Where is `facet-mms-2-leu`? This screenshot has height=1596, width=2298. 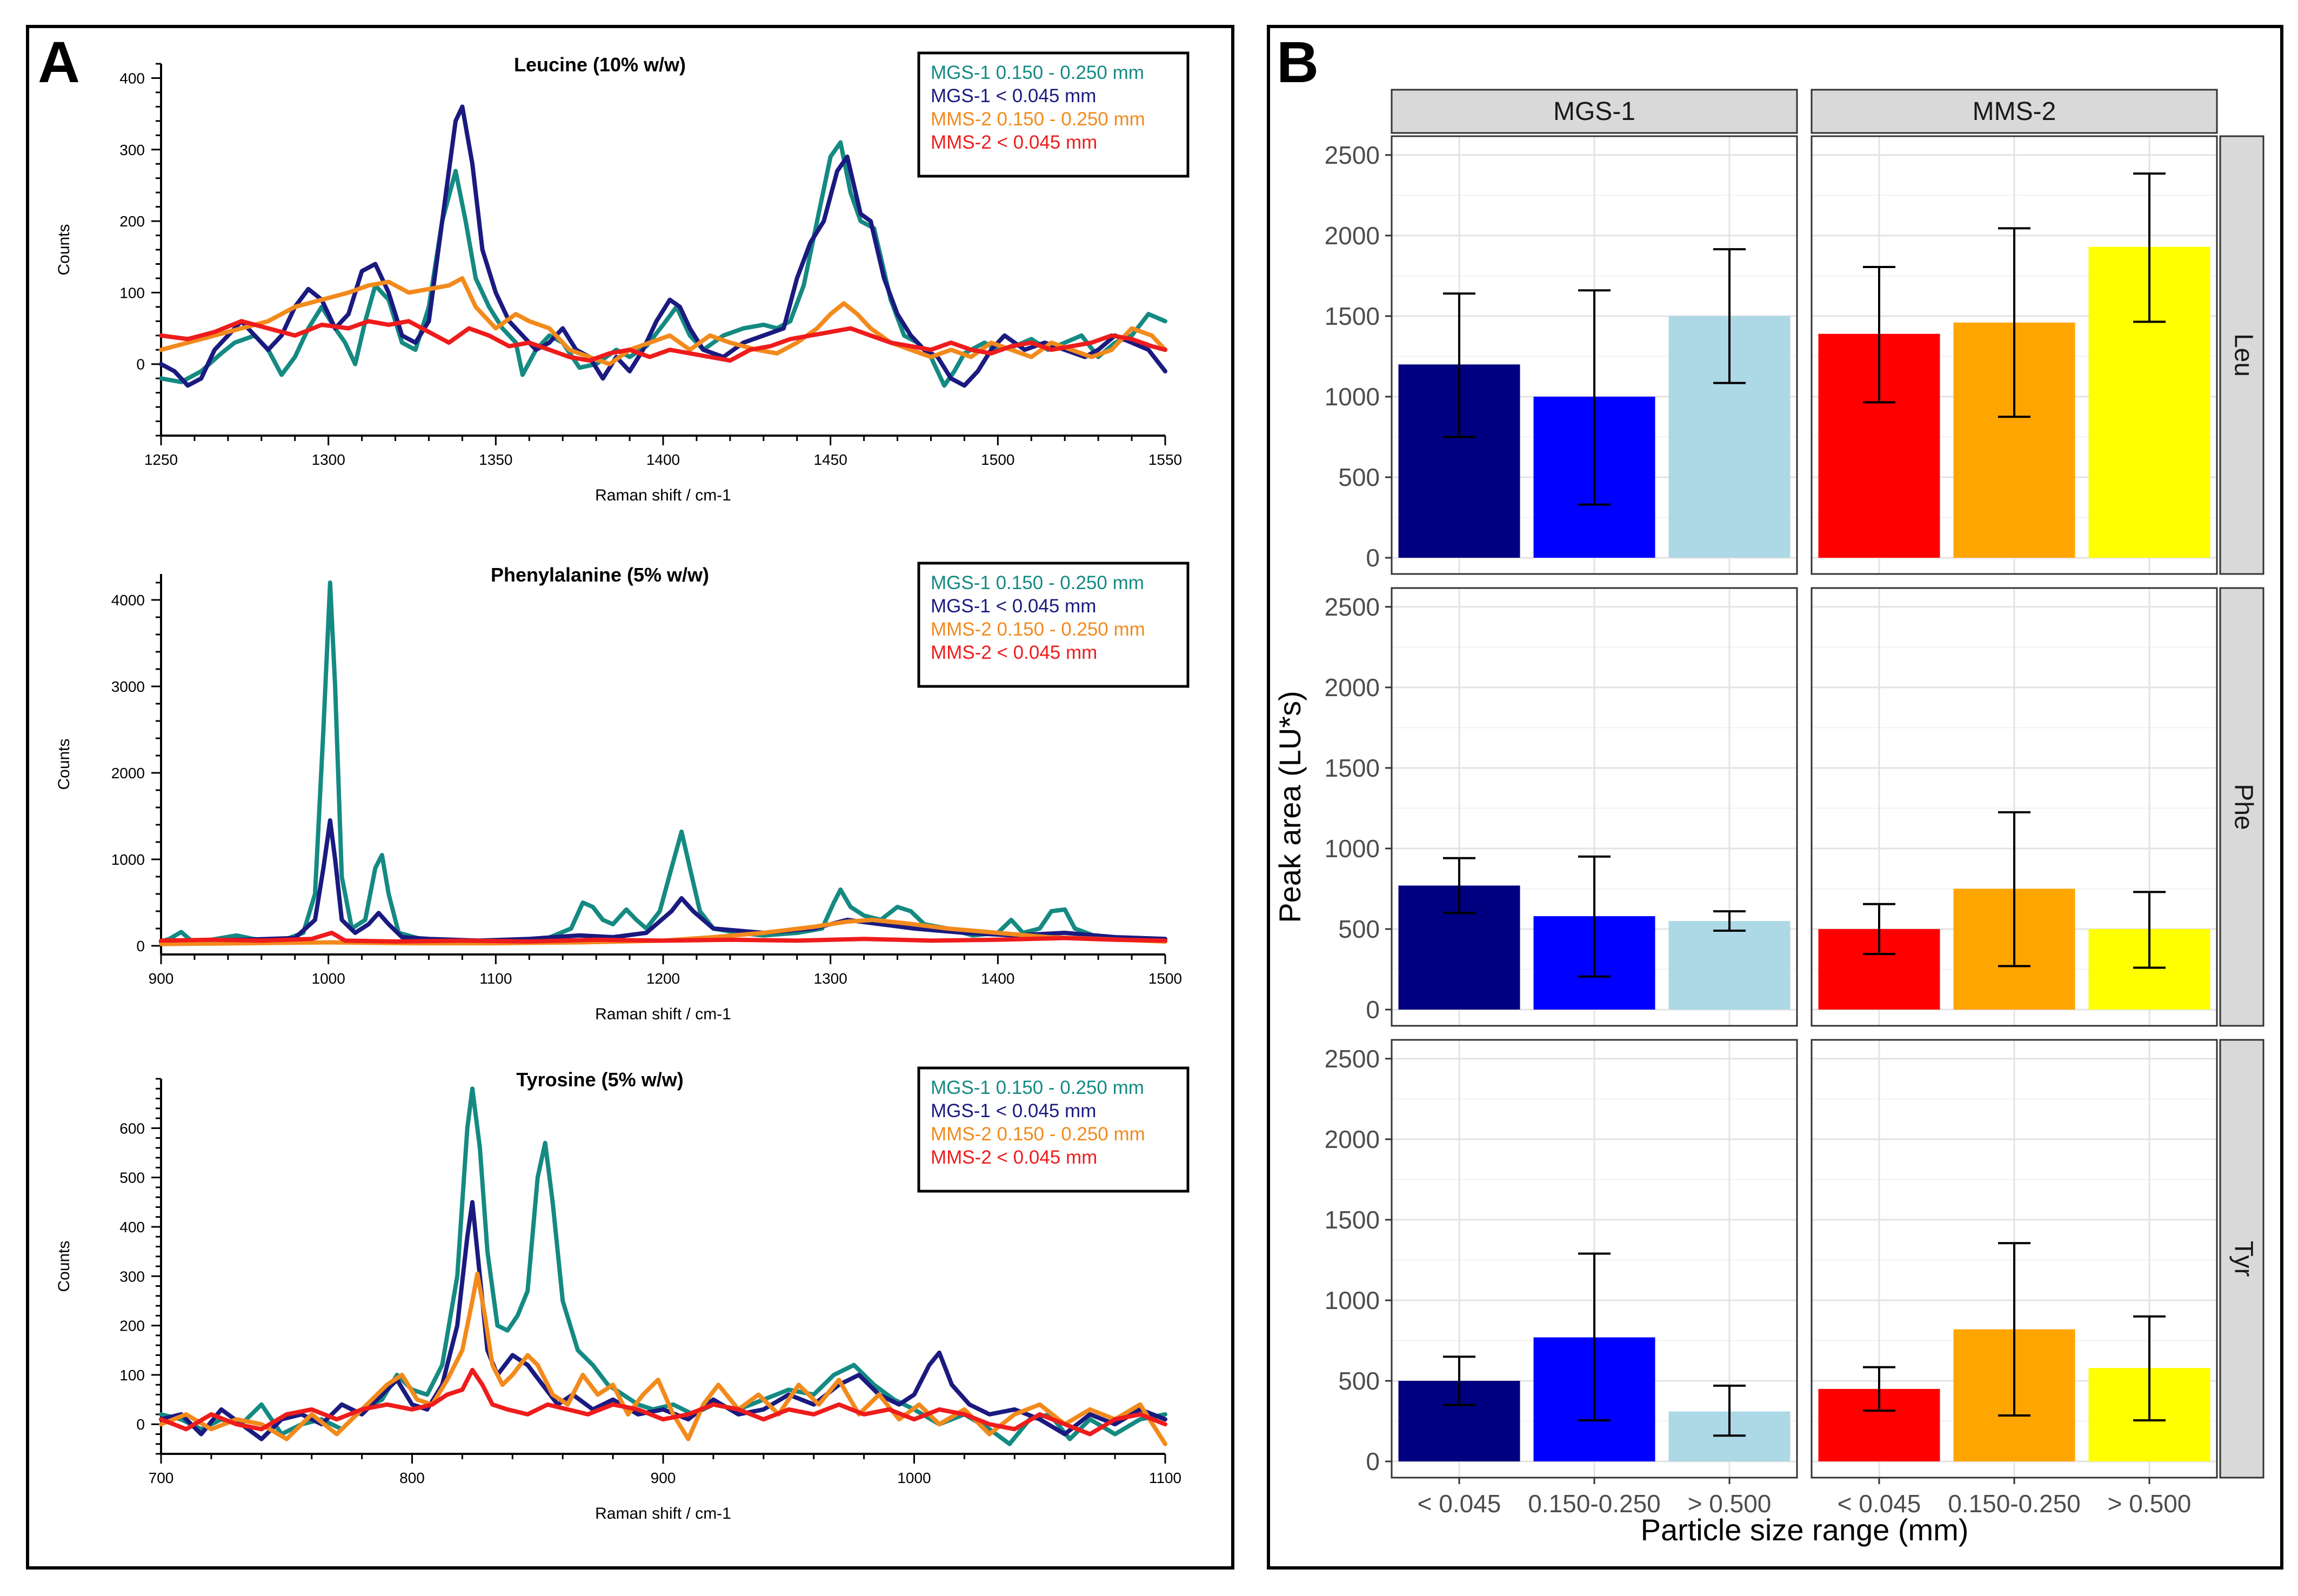
facet-mms-2-leu is located at coordinates (2015, 355).